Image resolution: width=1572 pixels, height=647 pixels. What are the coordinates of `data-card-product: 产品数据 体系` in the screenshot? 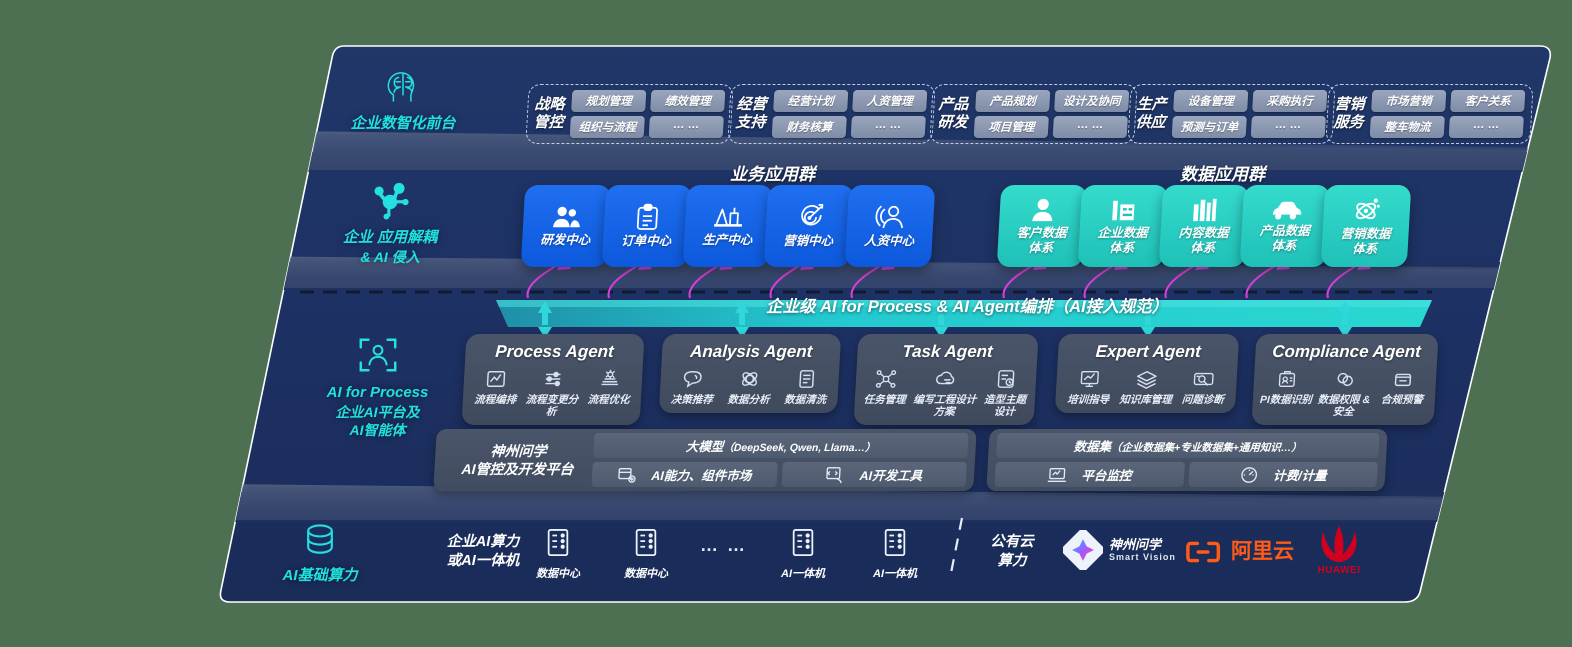 It's located at (1285, 226).